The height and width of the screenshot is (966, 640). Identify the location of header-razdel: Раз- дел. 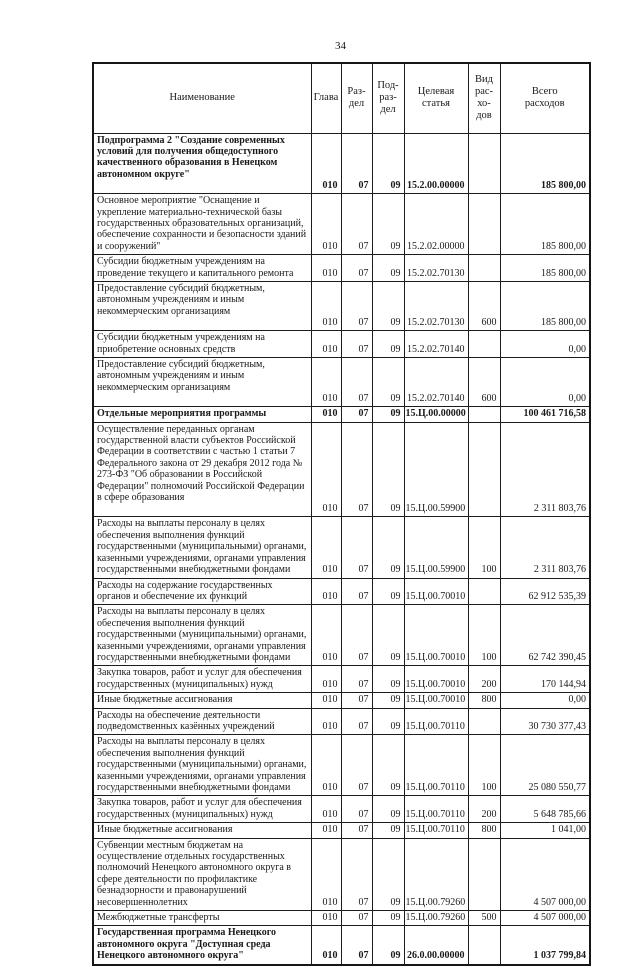
(356, 98).